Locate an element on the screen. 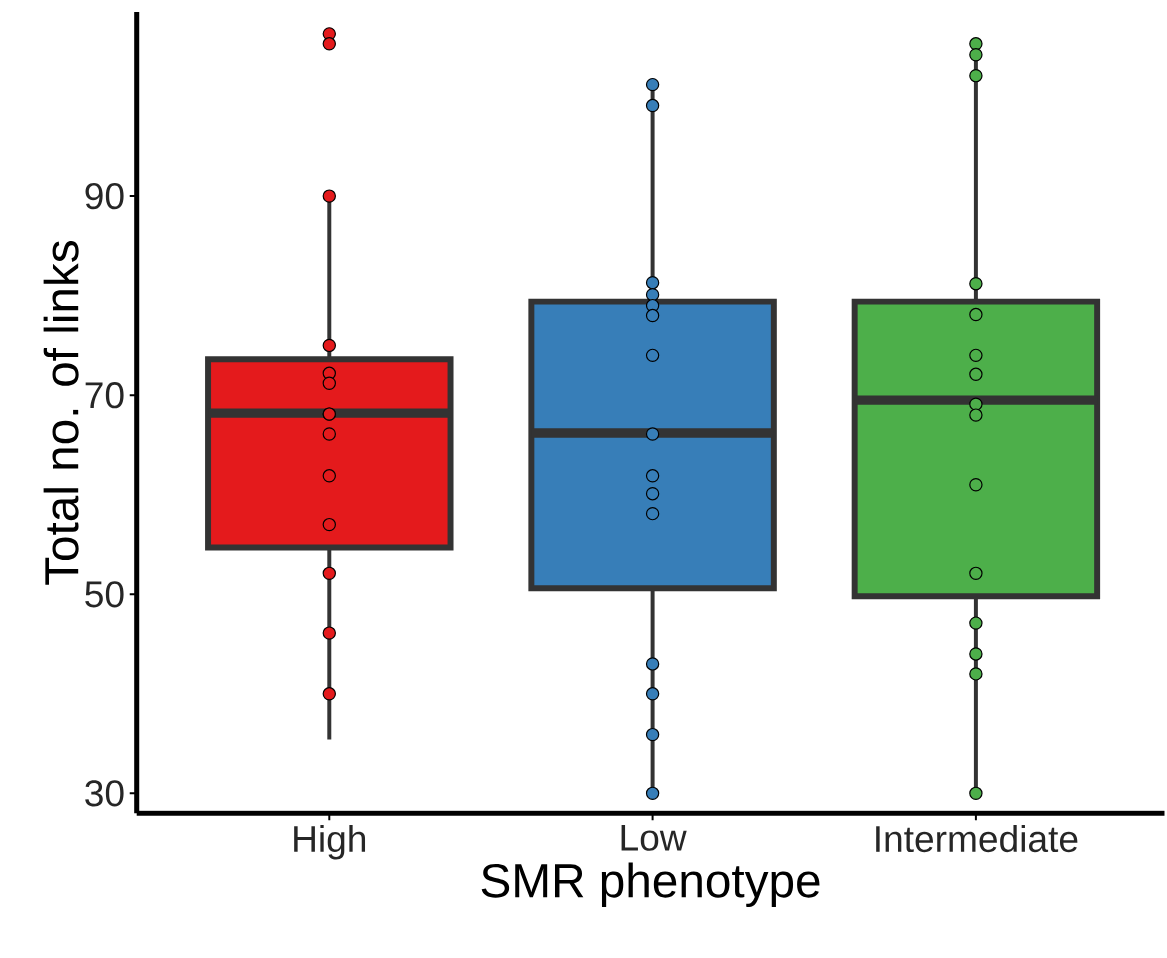 The image size is (1167, 958). y-tick-label: 50 is located at coordinates (104, 594).